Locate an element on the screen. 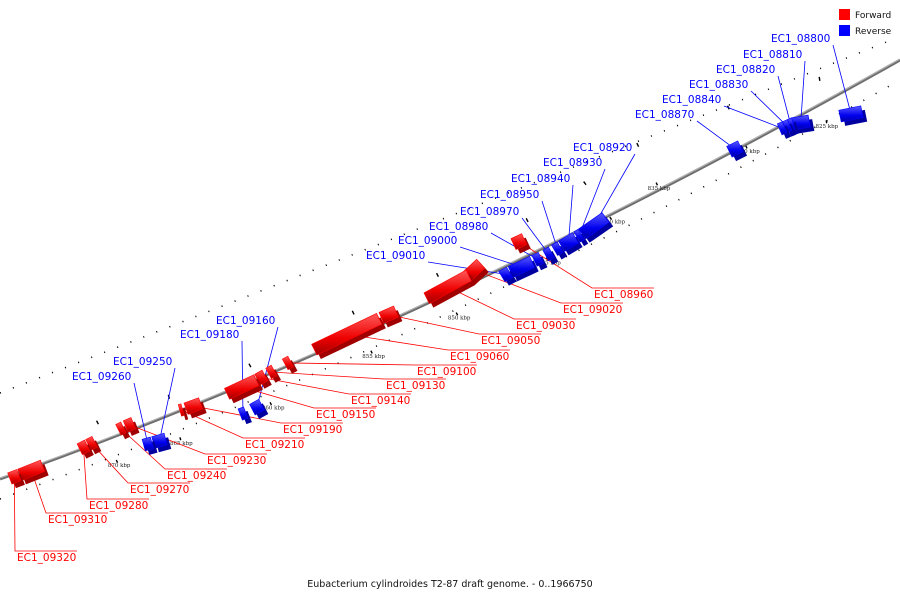 The image size is (900, 600). gene-label: EC1_09310 is located at coordinates (77, 520).